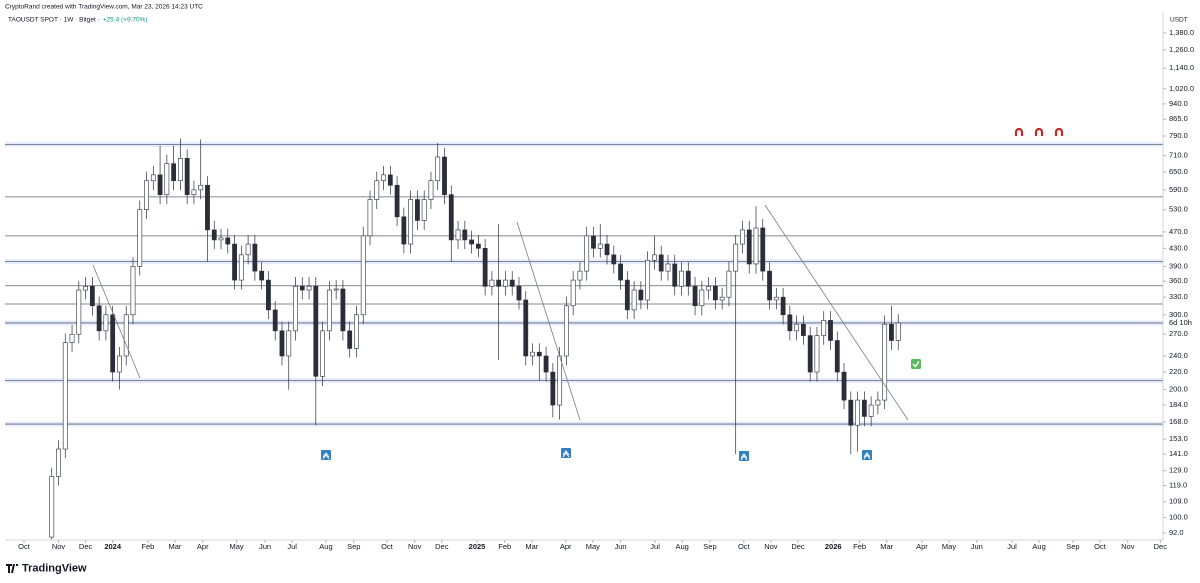 This screenshot has height=583, width=1200. What do you see at coordinates (1180, 322) in the screenshot?
I see `countdown-label: 6d 10h` at bounding box center [1180, 322].